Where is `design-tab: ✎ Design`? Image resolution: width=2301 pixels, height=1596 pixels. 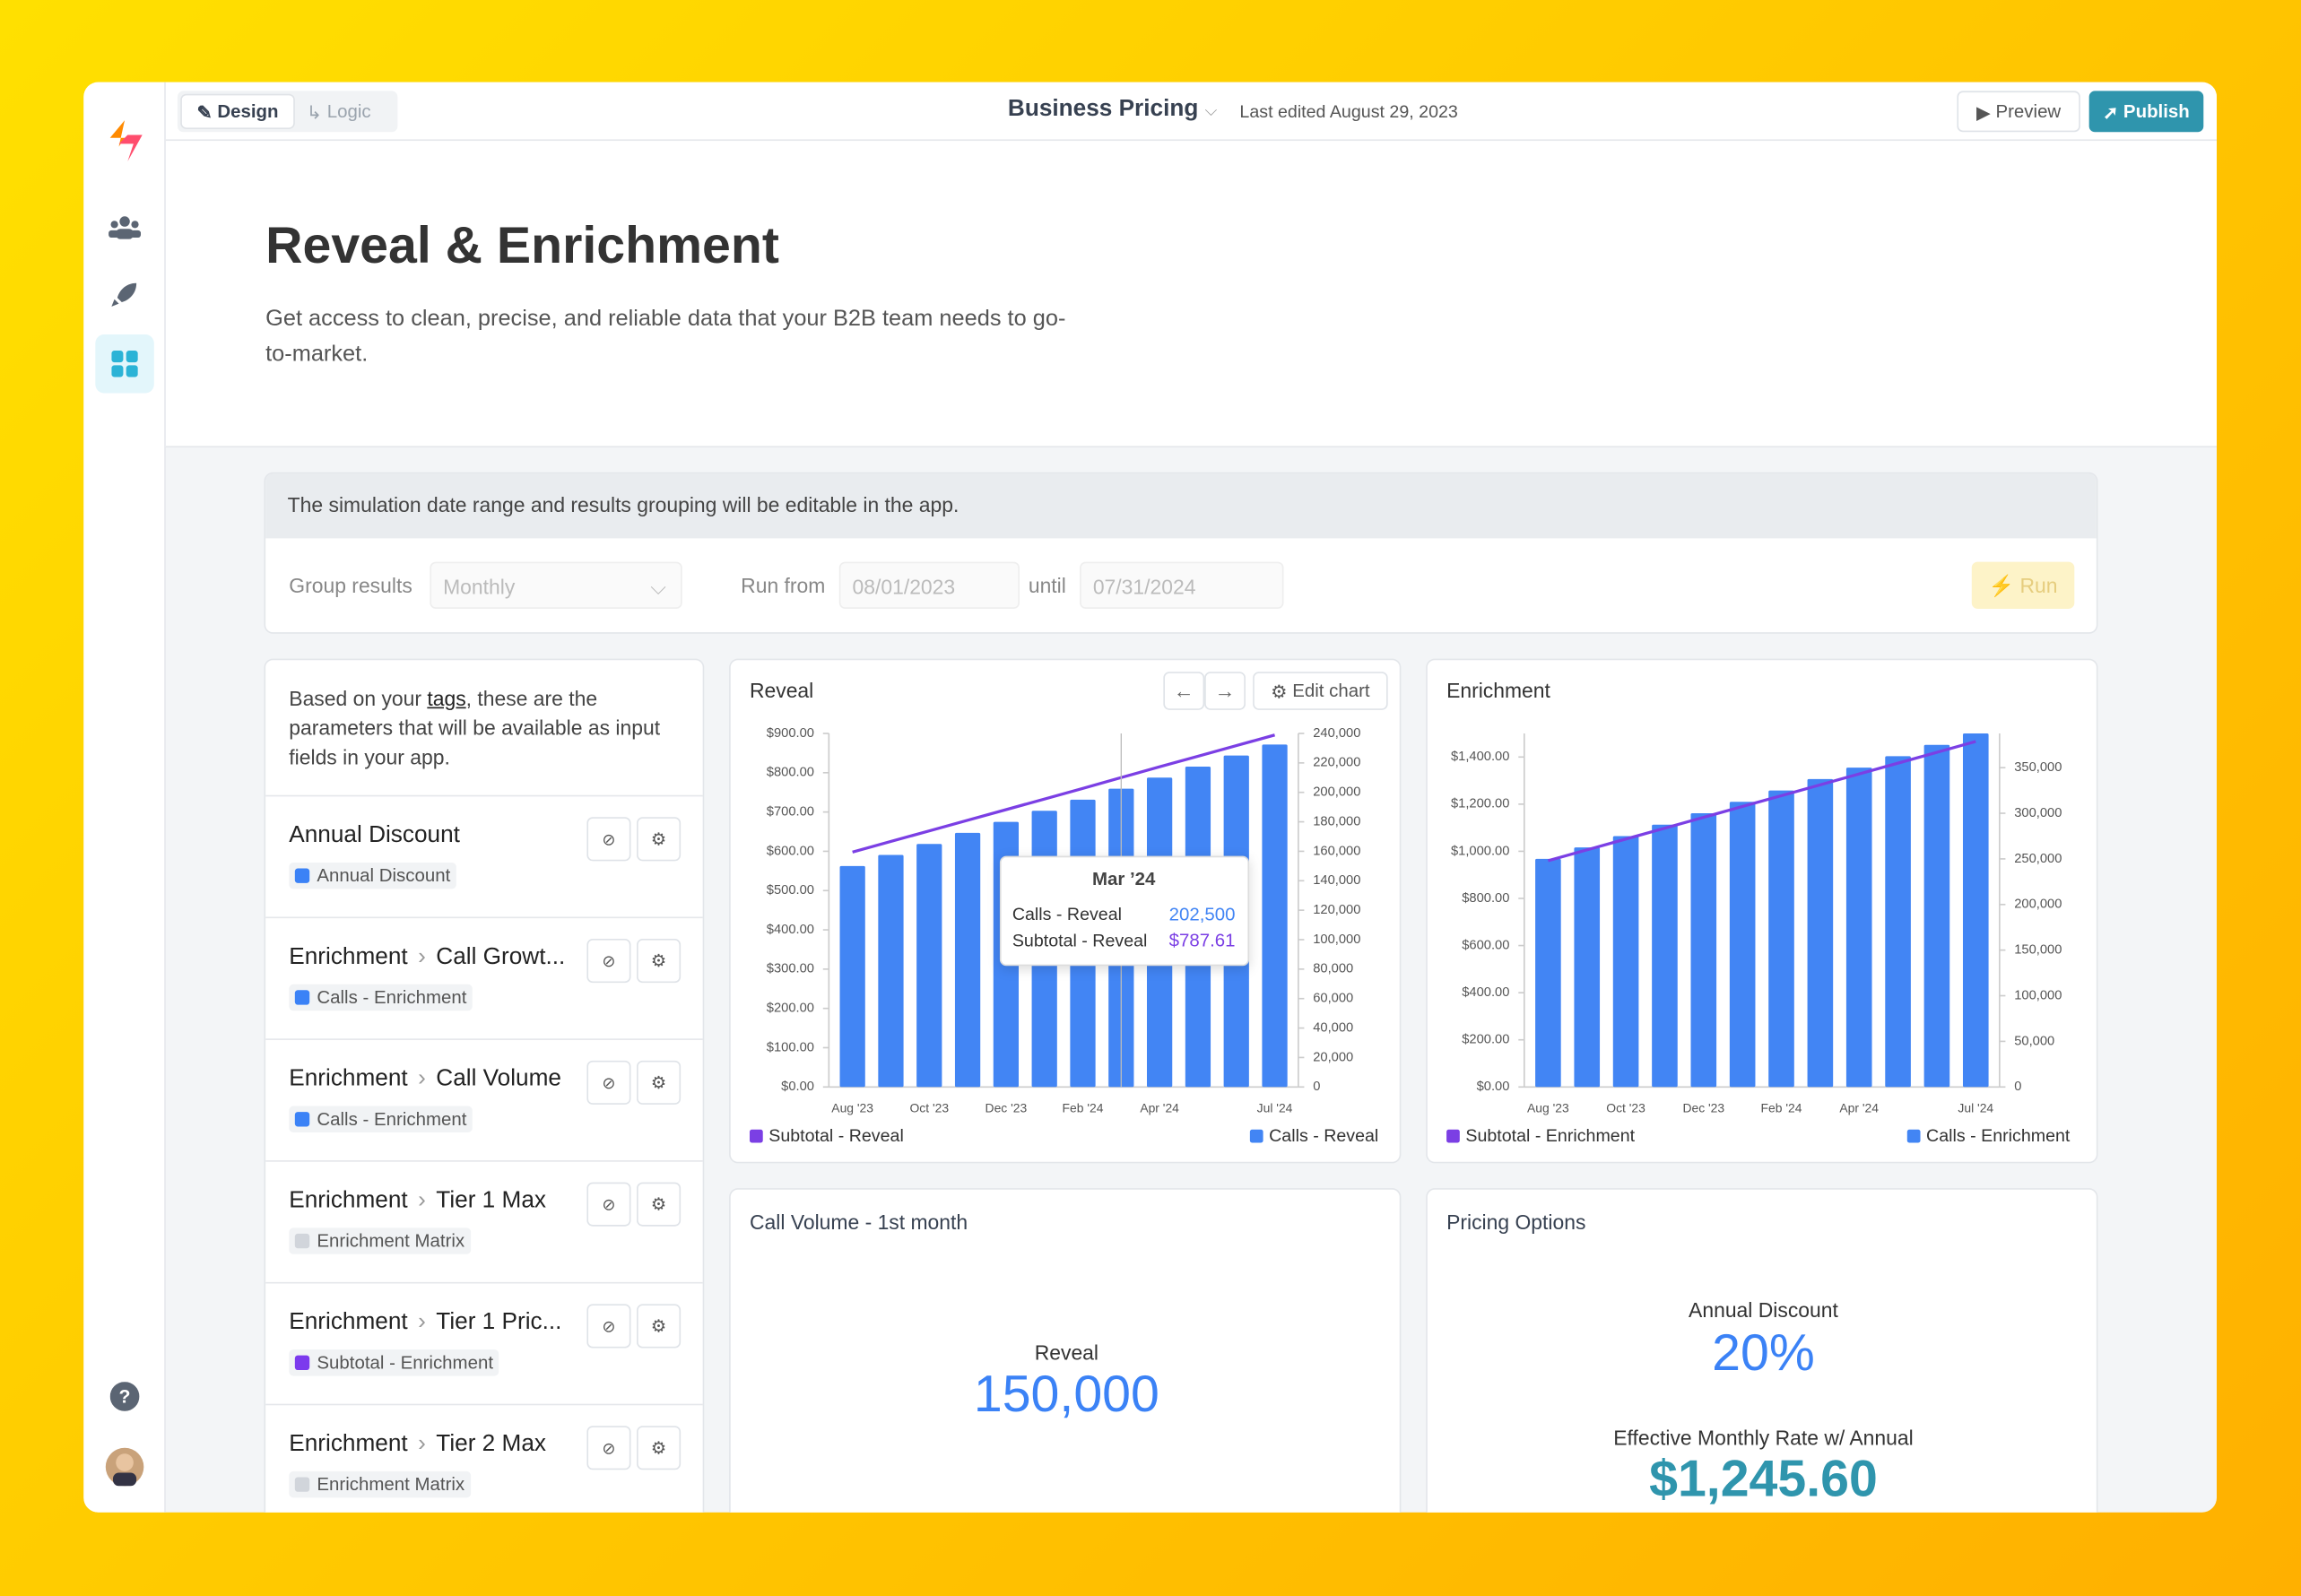
design-tab: ✎ Design is located at coordinates (238, 111).